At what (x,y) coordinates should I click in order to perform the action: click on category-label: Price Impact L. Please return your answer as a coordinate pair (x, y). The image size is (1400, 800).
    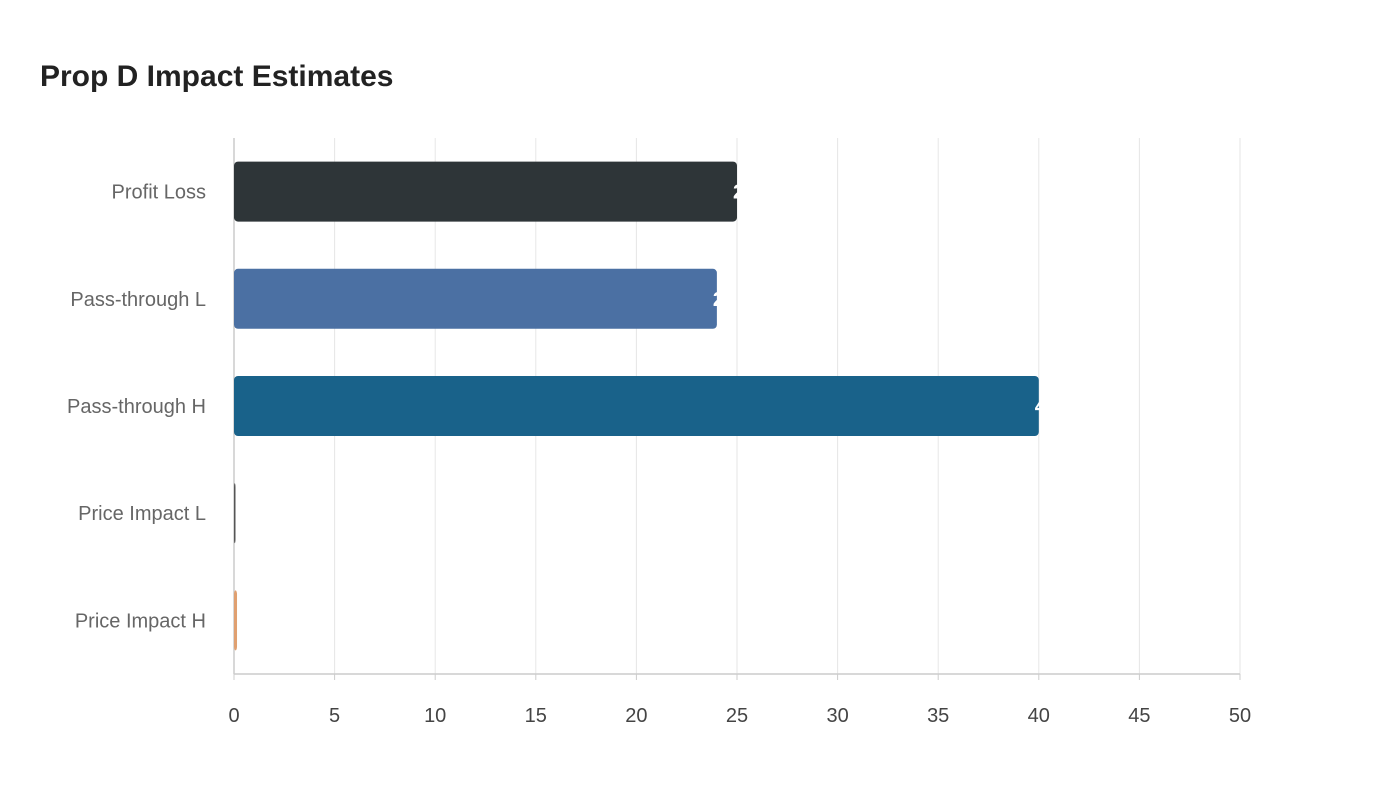
    Looking at the image, I should click on (142, 514).